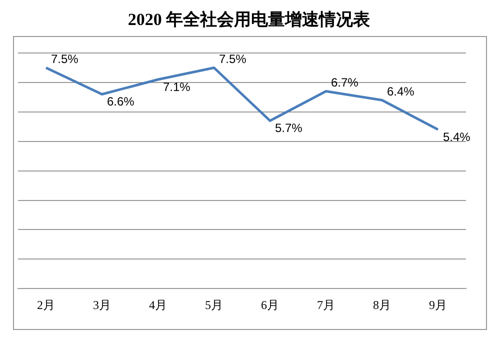 Image resolution: width=498 pixels, height=339 pixels. What do you see at coordinates (451, 137) in the screenshot?
I see `data-label: 5.4` at bounding box center [451, 137].